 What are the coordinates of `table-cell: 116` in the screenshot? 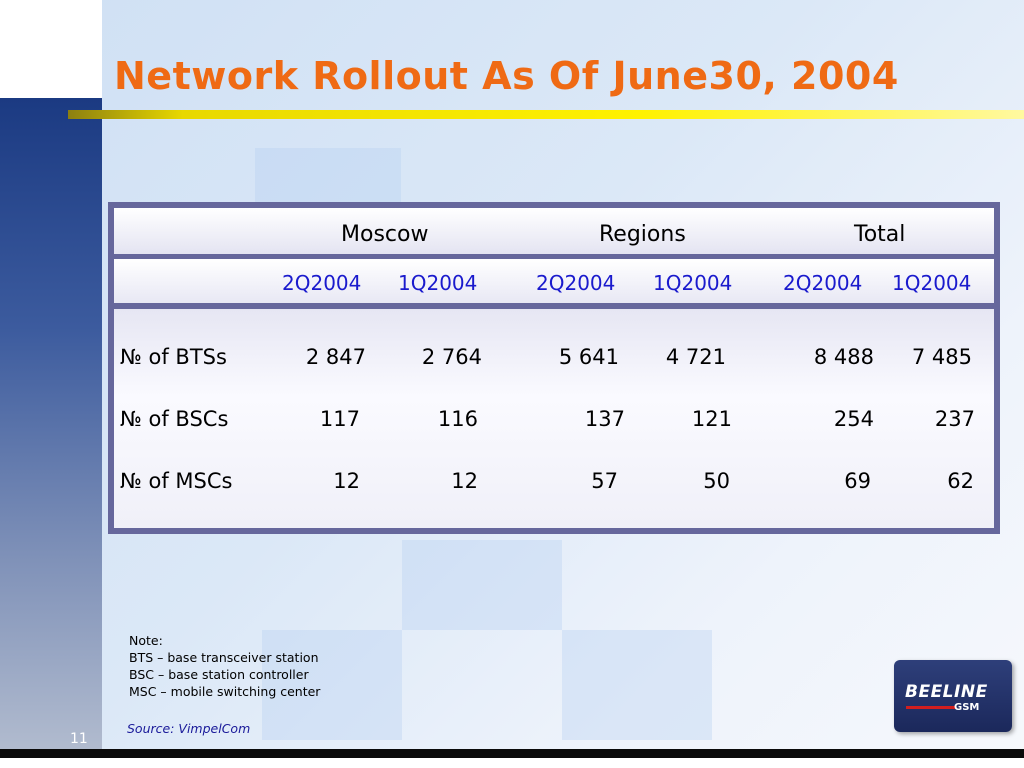 It's located at (457, 419).